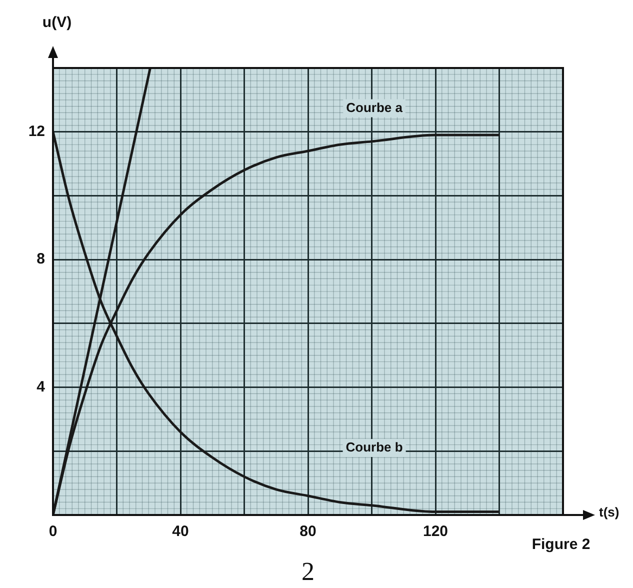 This screenshot has width=633, height=588. Describe the element at coordinates (41, 387) in the screenshot. I see `y-tick-label: 4` at that location.